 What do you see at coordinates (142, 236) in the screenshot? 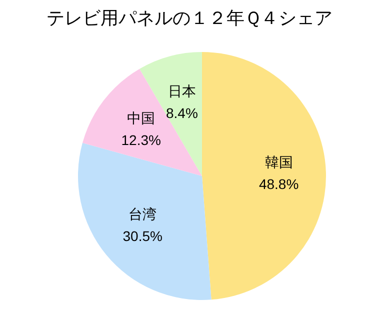
I see `data-label: 30.5%` at bounding box center [142, 236].